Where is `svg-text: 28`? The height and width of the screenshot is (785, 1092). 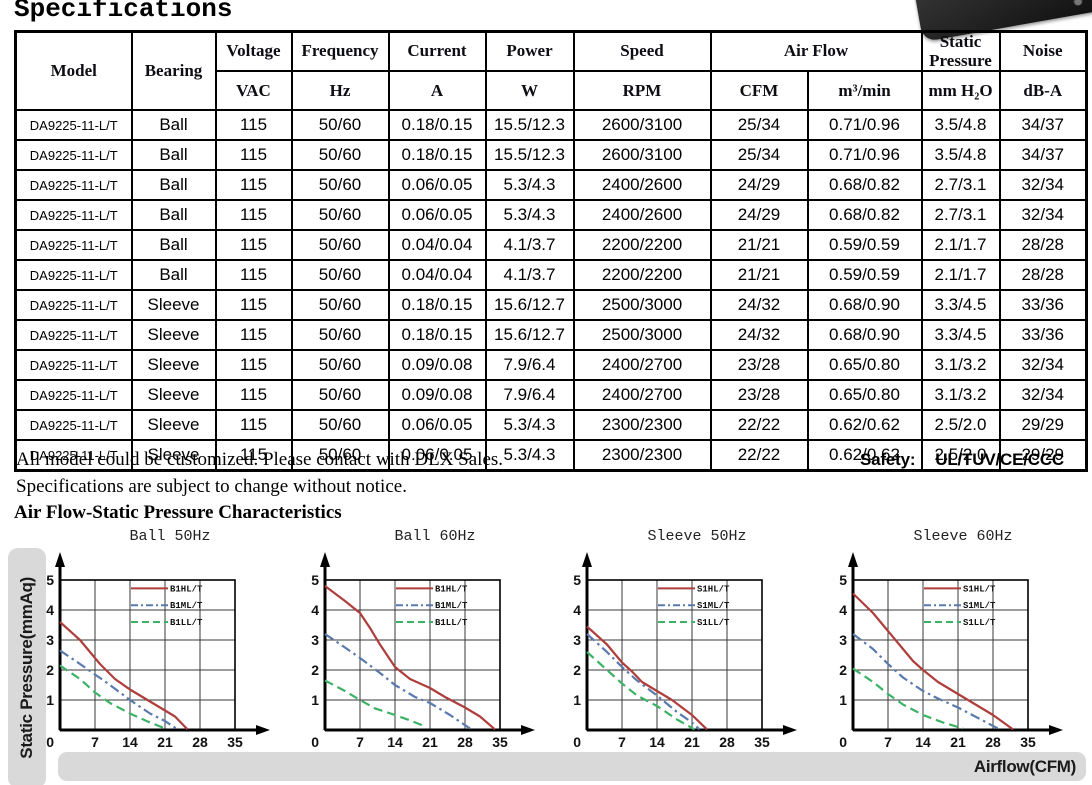 svg-text: 28 is located at coordinates (465, 742).